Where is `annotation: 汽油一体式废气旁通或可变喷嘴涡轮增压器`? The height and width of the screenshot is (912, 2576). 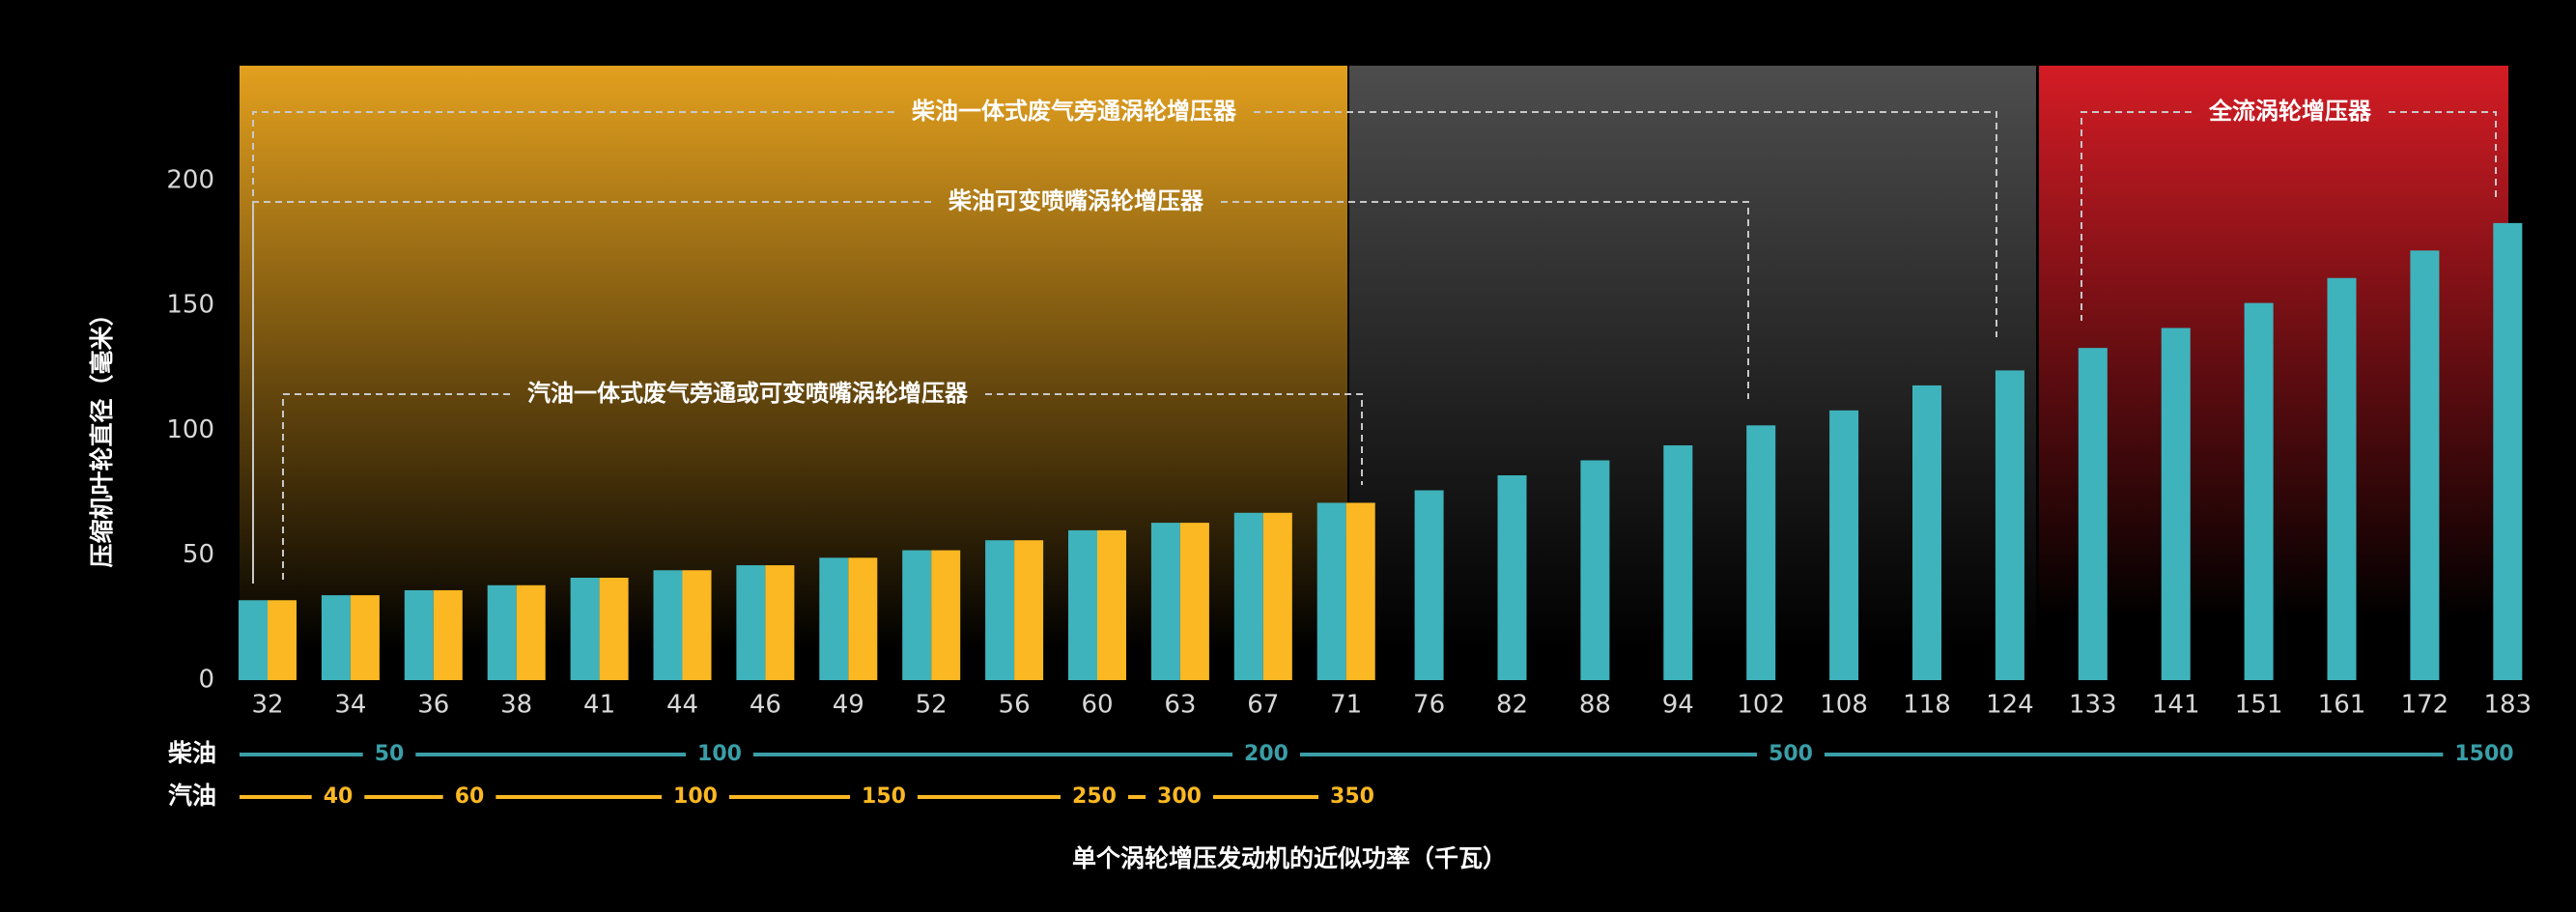 annotation: 汽油一体式废气旁通或可变喷嘴涡轮增压器 is located at coordinates (748, 393).